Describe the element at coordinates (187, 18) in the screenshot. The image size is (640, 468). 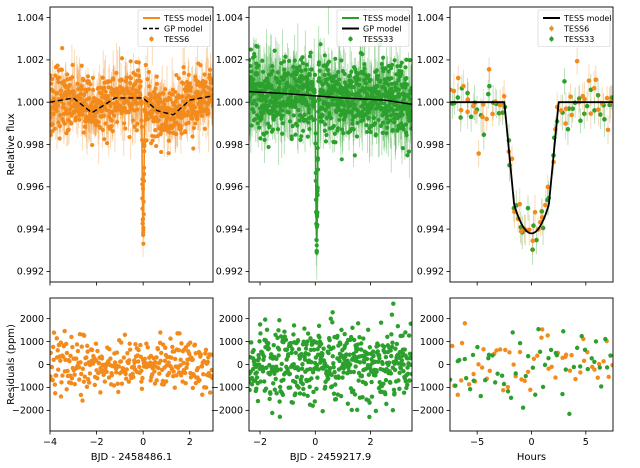
I see `legend-entry-label: TESS model` at that location.